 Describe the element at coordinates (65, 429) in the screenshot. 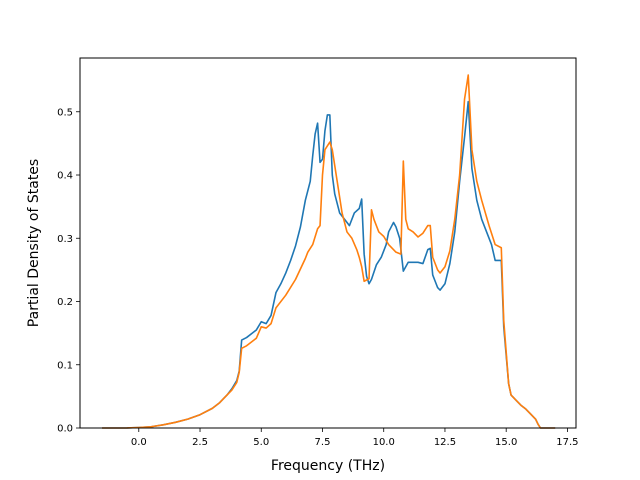

I see `y-tick-label: 0.0` at that location.